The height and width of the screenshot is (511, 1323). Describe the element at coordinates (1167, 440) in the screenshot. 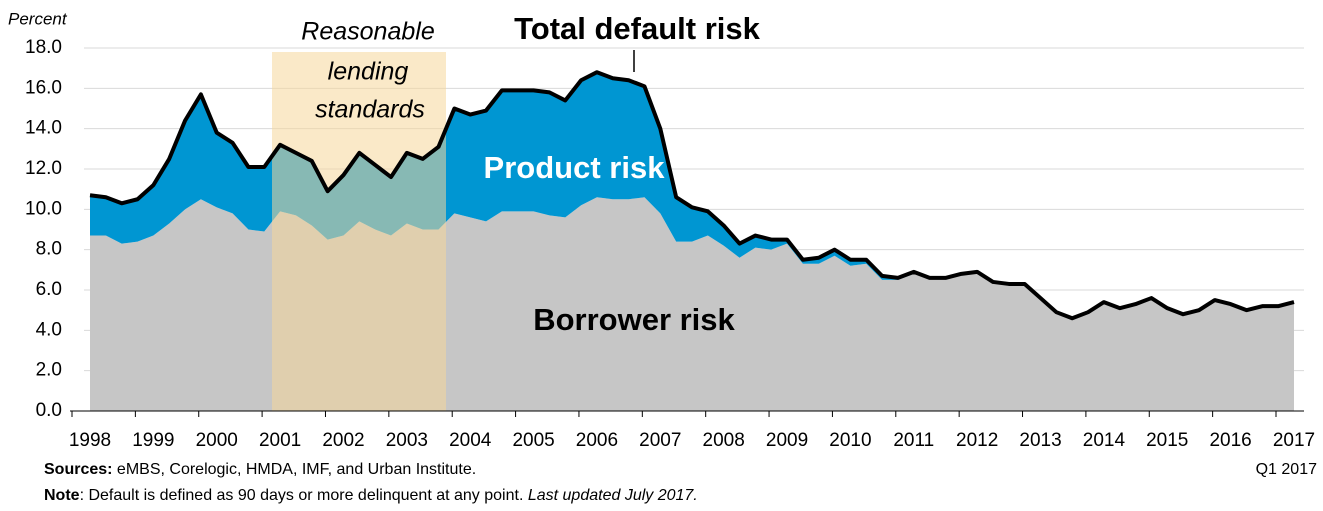

I see `x-tick-label: 2015` at that location.